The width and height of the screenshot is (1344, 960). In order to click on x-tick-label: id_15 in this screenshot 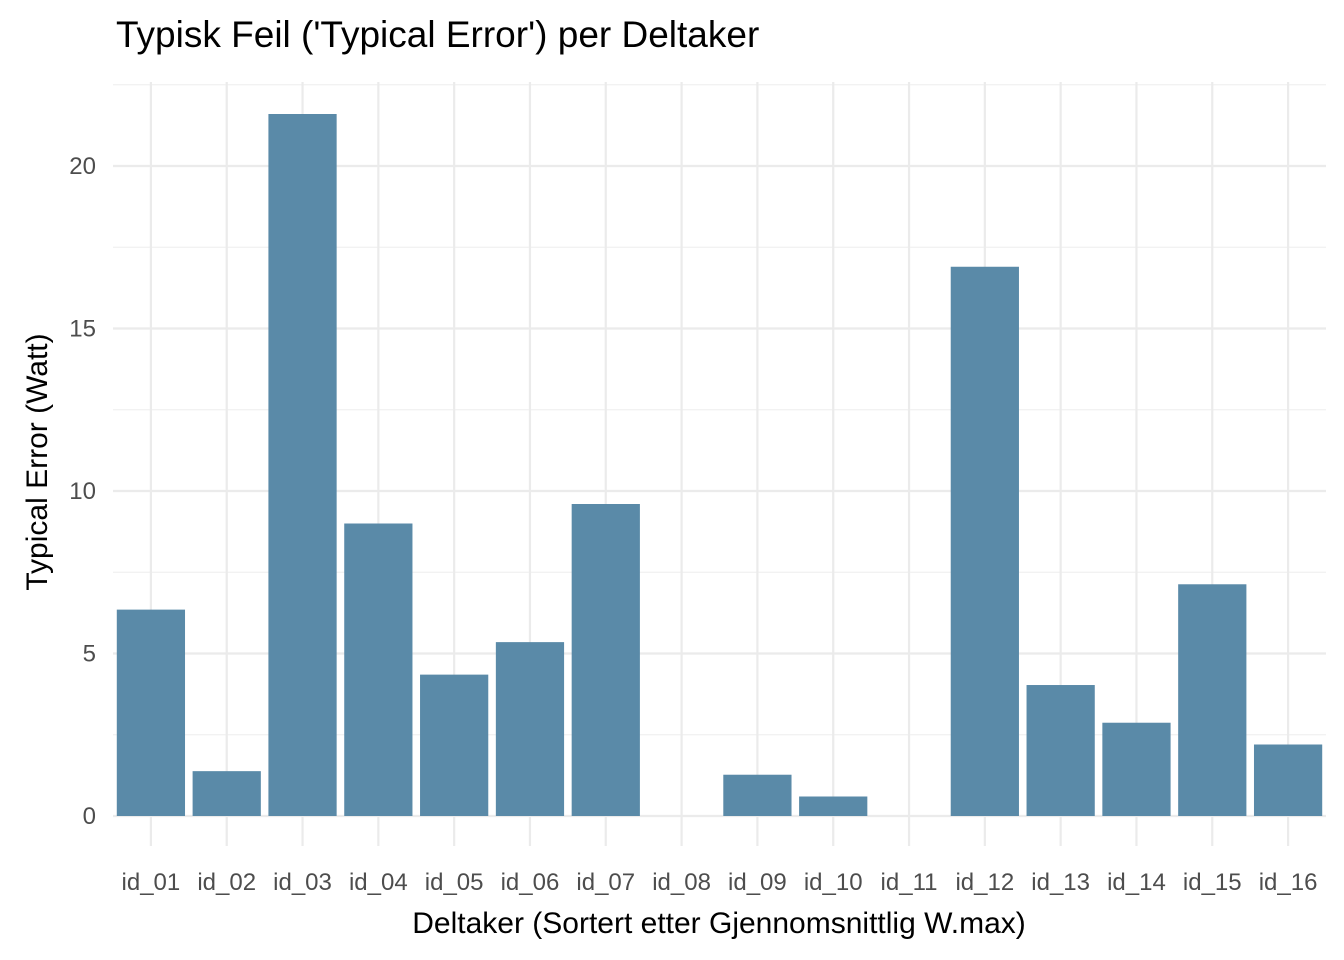, I will do `click(1212, 882)`.